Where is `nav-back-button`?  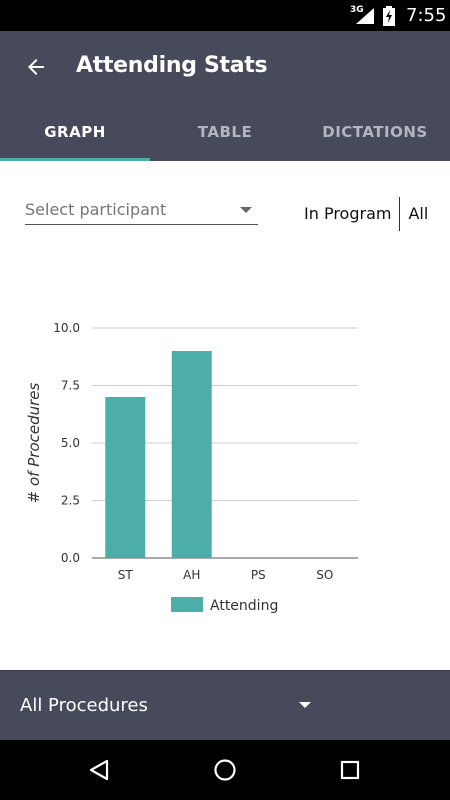
nav-back-button is located at coordinates (99, 770).